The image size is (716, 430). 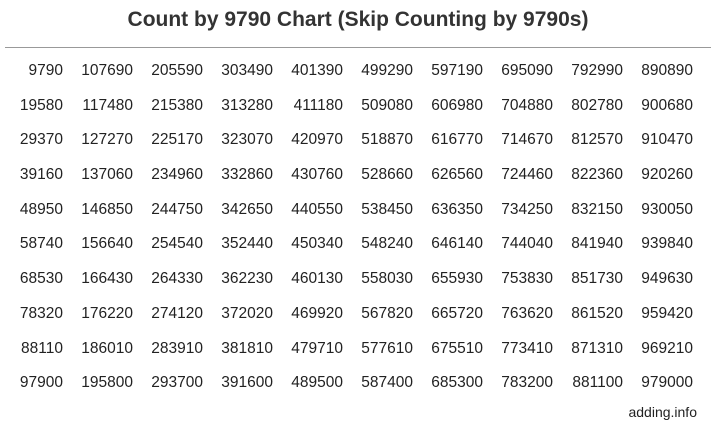 What do you see at coordinates (247, 140) in the screenshot?
I see `table-cell: 323070` at bounding box center [247, 140].